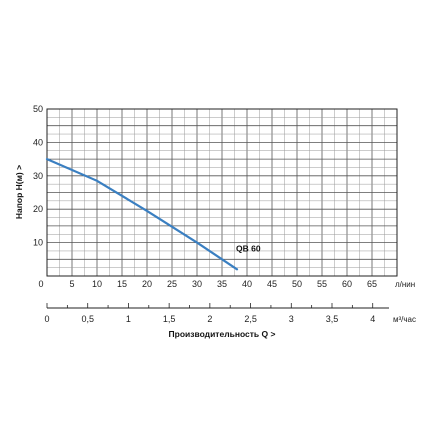 This screenshot has height=440, width=440. What do you see at coordinates (142, 214) in the screenshot?
I see `series-line` at bounding box center [142, 214].